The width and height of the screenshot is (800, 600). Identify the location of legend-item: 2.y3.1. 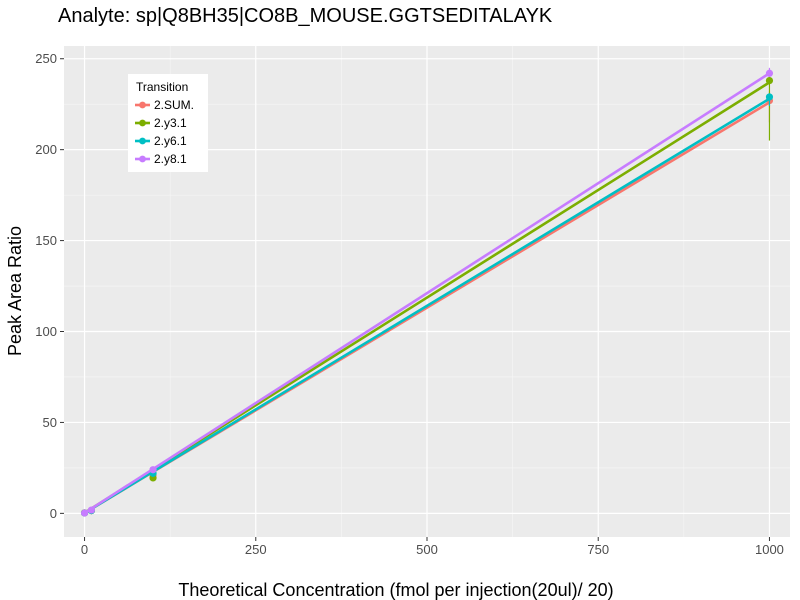
(161, 123).